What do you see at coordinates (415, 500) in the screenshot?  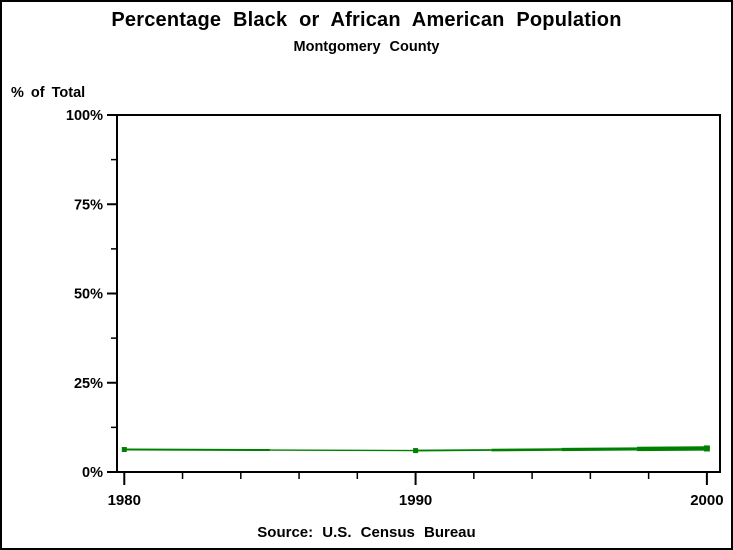 I see `x-tick-label: 1990` at bounding box center [415, 500].